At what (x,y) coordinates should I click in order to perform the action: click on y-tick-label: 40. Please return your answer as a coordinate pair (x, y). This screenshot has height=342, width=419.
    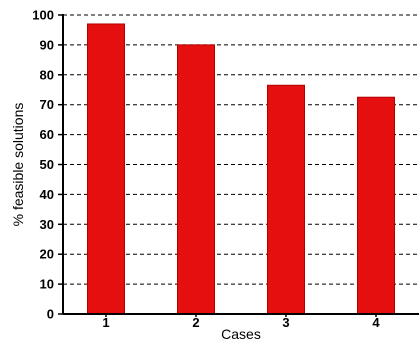
    Looking at the image, I should click on (47, 194).